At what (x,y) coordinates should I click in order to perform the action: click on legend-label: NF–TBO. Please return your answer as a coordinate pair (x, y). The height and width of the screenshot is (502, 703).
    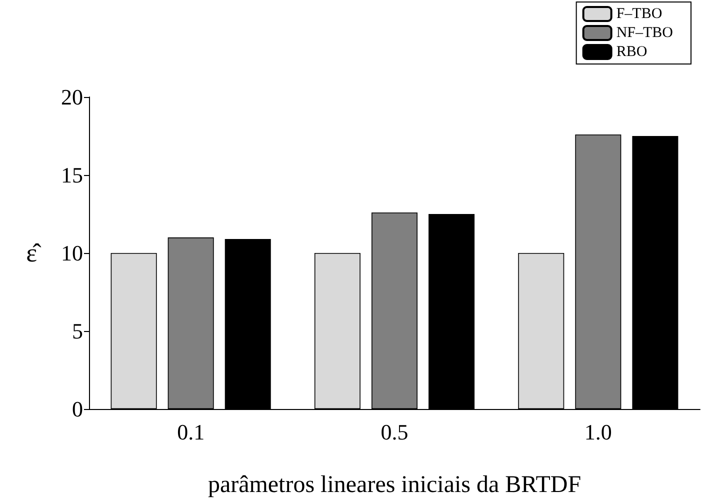
    Looking at the image, I should click on (645, 33).